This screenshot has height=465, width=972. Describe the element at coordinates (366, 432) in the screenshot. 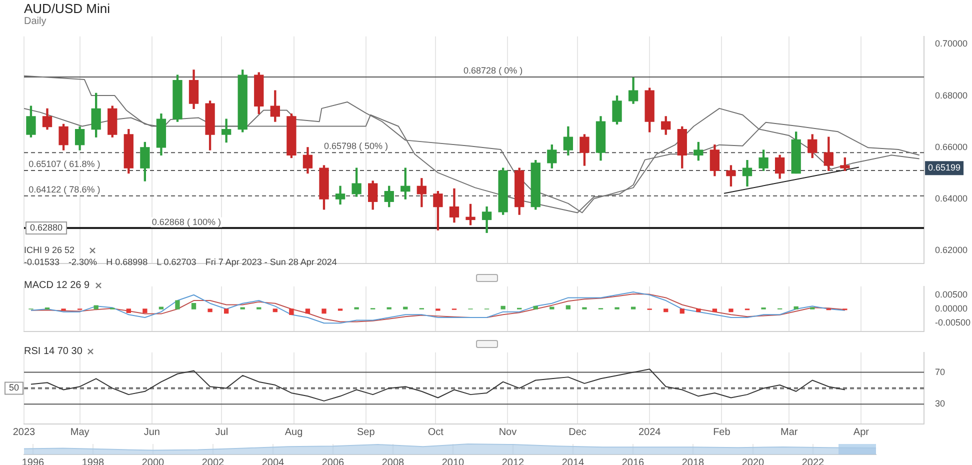

I see `x-tick-label: Sep` at that location.